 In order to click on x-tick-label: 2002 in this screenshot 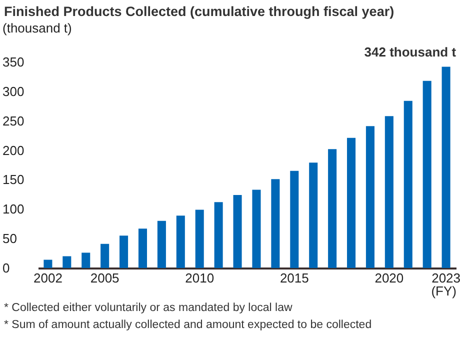, I will do `click(47, 278)`.